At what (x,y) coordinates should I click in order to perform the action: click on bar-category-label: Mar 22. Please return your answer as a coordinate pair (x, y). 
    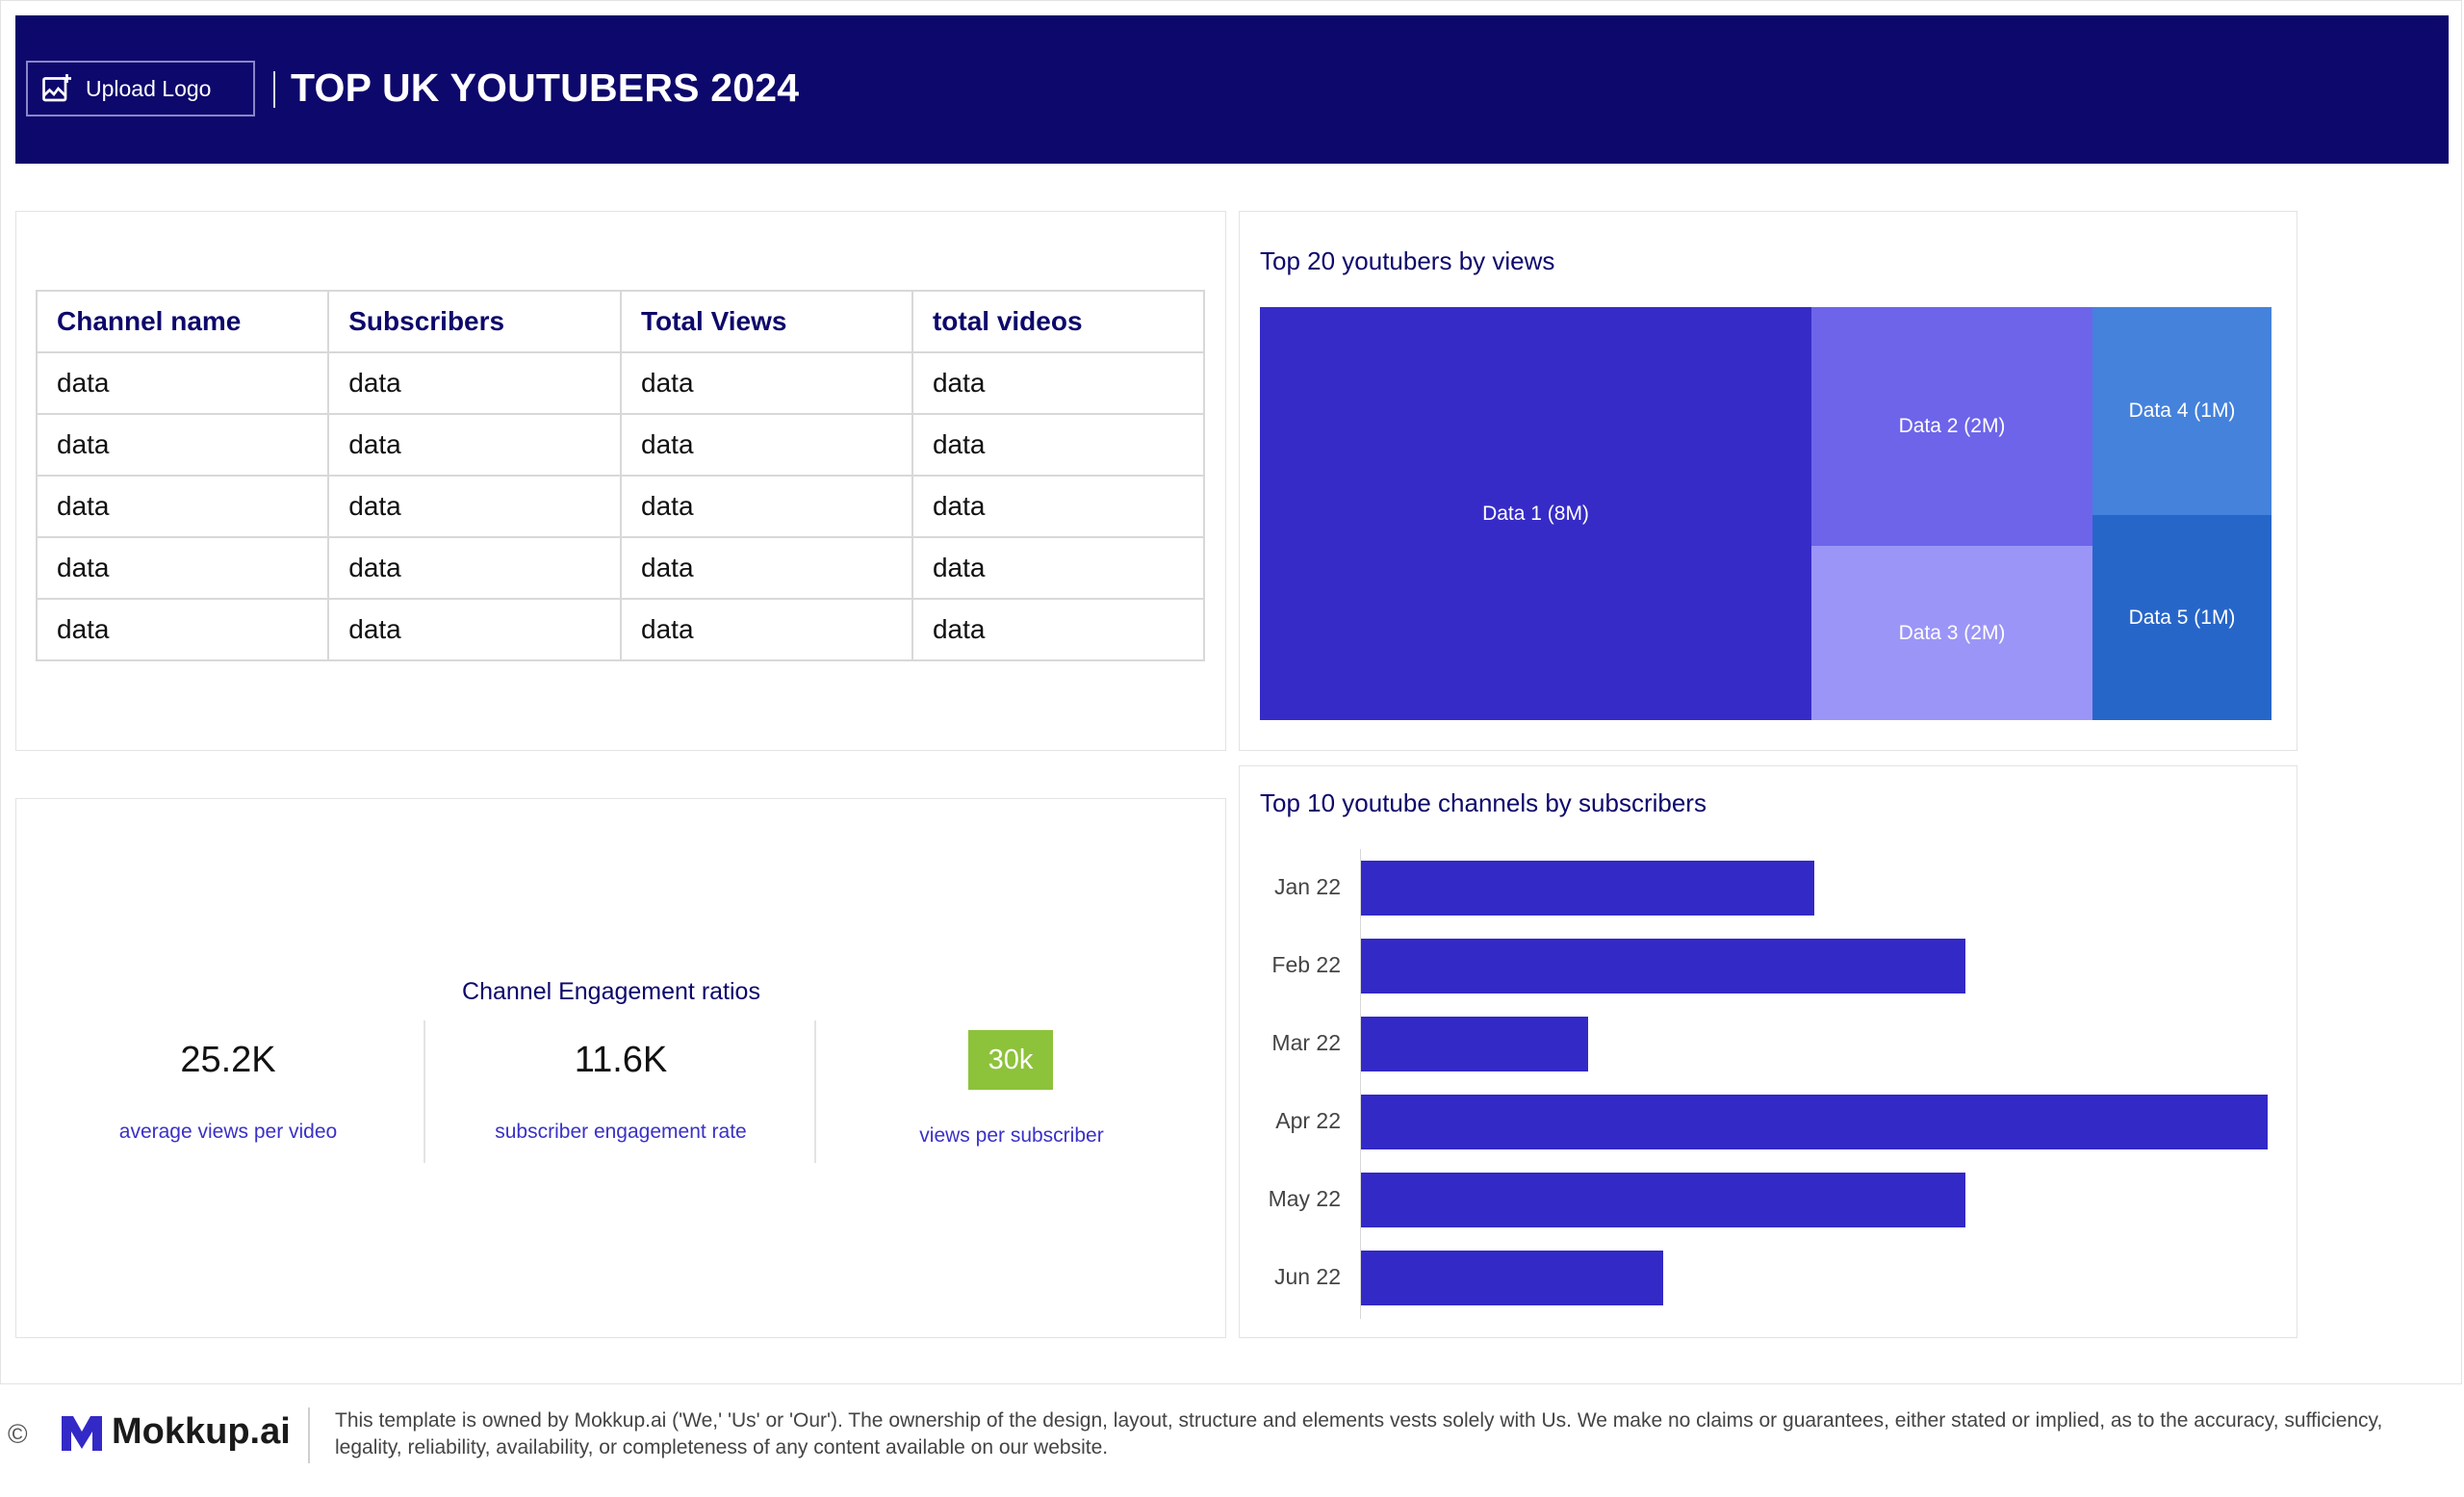
    Looking at the image, I should click on (1306, 1042).